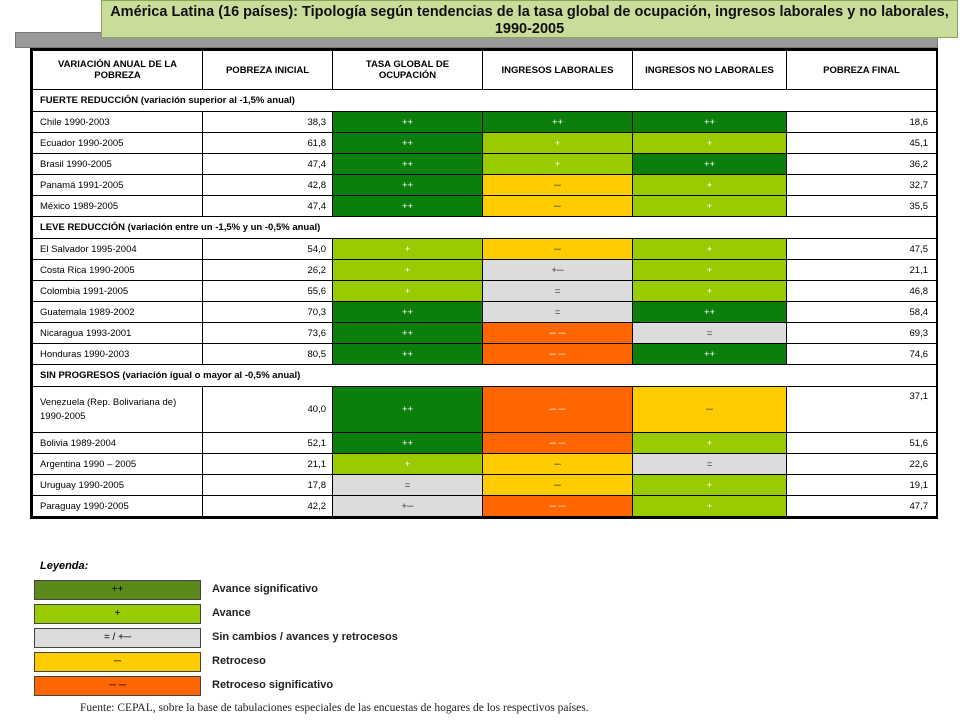 The width and height of the screenshot is (960, 720). Describe the element at coordinates (484, 270) in the screenshot. I see `table-row: Costa Rica 1990-2005 26,2 + +─ +21,1` at that location.